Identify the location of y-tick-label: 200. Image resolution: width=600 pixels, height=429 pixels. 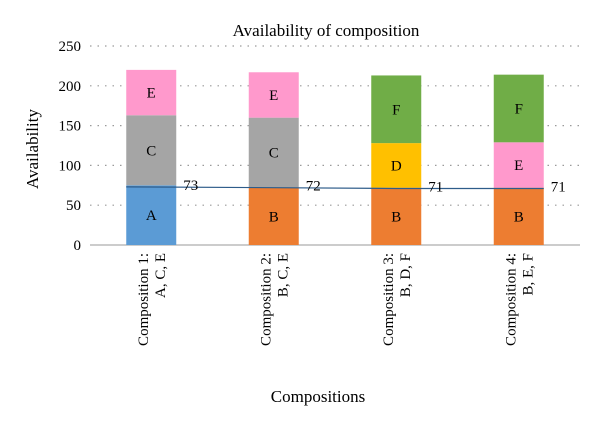
(70, 87).